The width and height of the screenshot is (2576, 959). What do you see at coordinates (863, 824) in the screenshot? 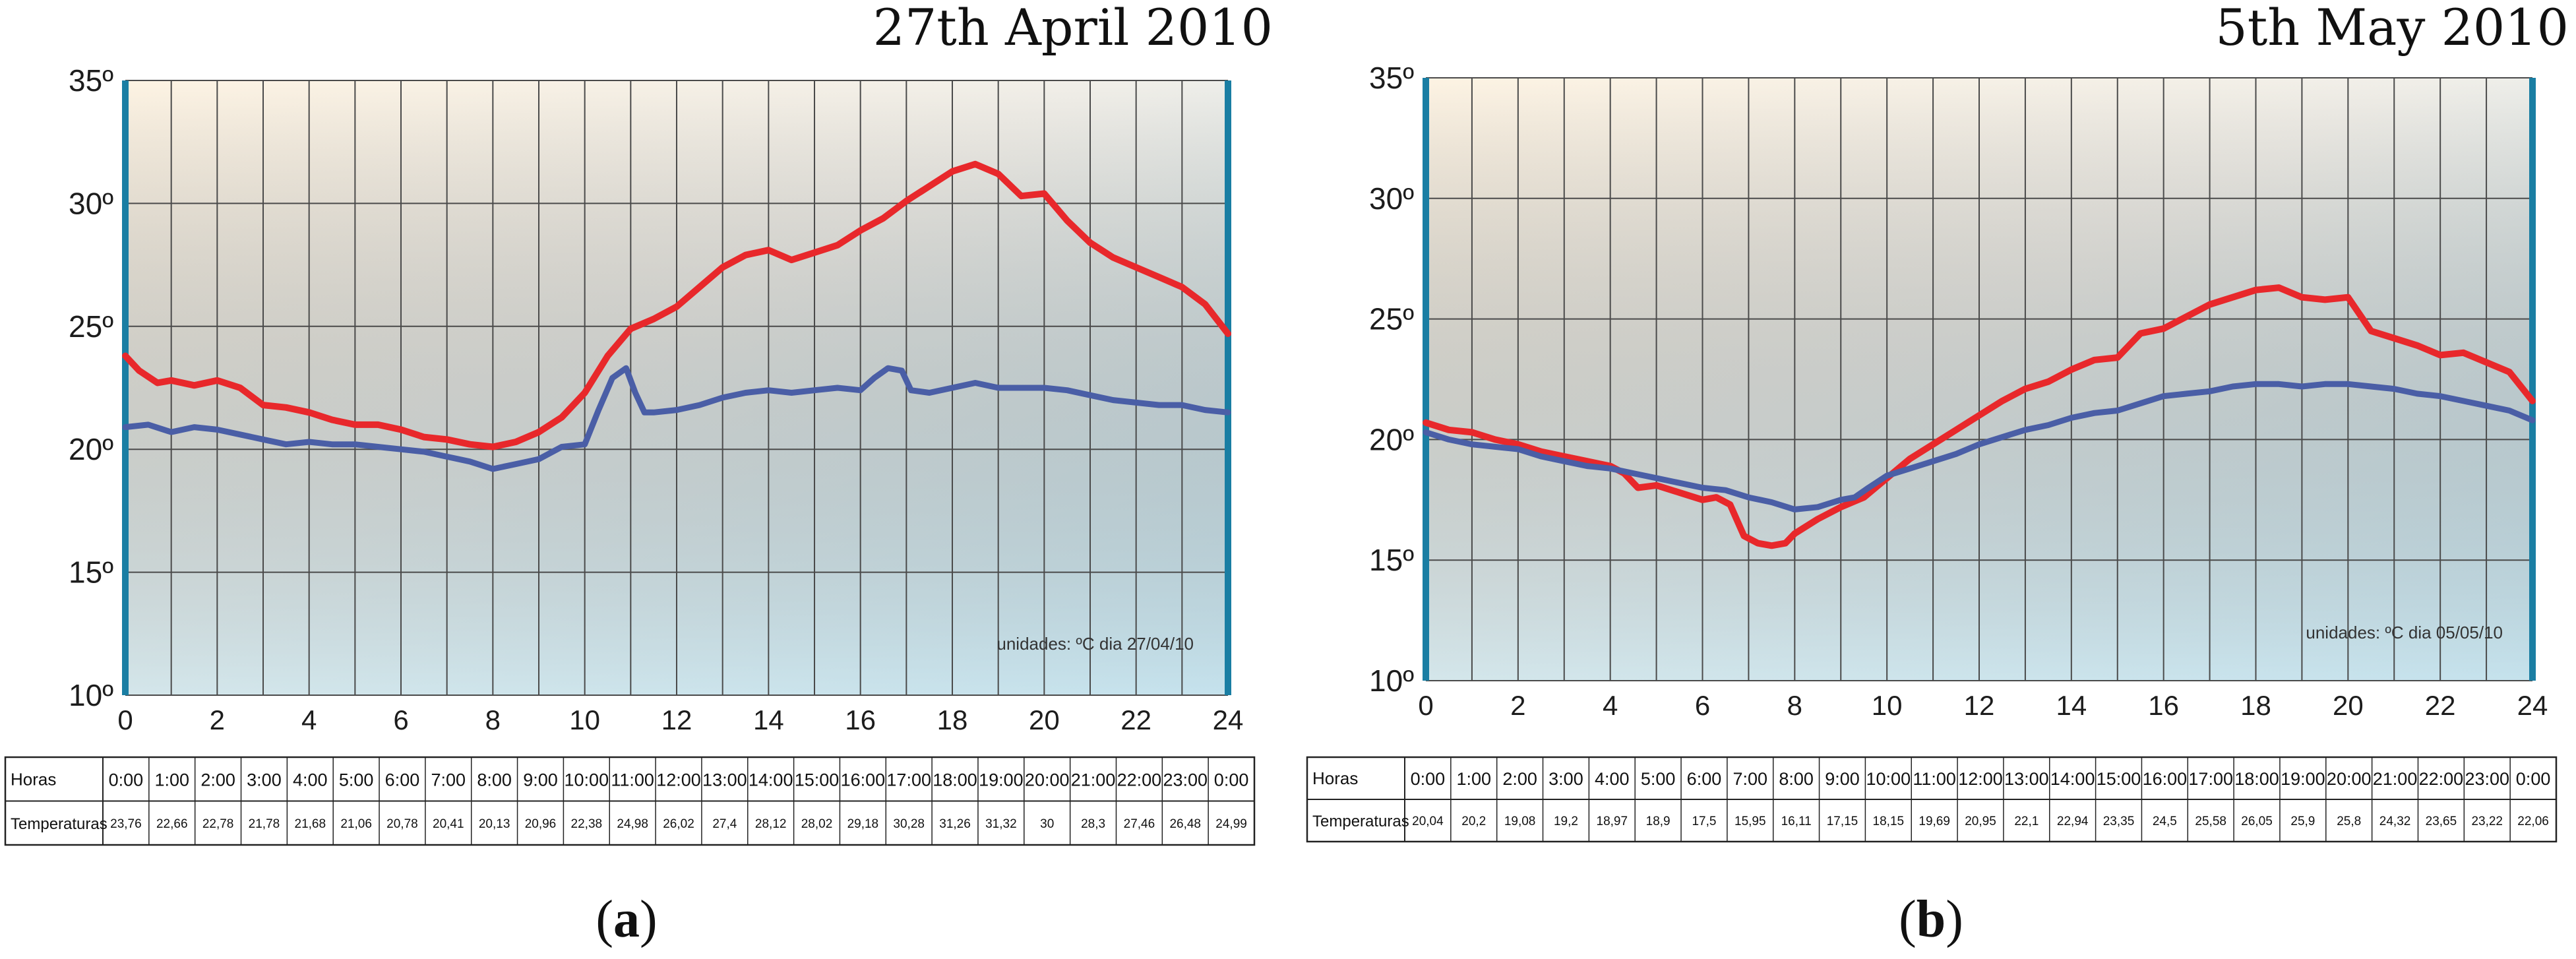
I see `table-value-cell: 29,18` at bounding box center [863, 824].